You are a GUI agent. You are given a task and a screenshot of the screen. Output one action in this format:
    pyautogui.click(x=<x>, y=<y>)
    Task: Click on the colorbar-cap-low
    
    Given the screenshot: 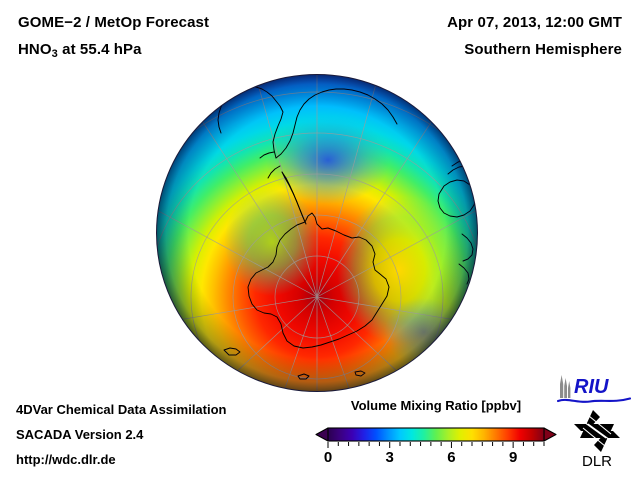 What is the action you would take?
    pyautogui.click(x=322, y=434)
    